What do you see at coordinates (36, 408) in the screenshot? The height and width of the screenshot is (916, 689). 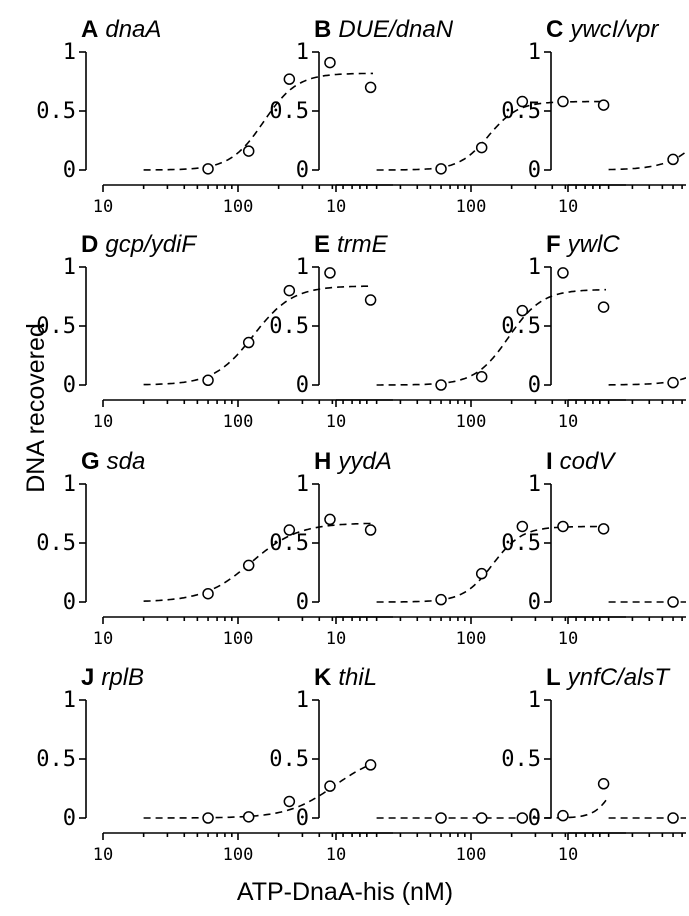 I see `y-axis-title: DNA recovered` at bounding box center [36, 408].